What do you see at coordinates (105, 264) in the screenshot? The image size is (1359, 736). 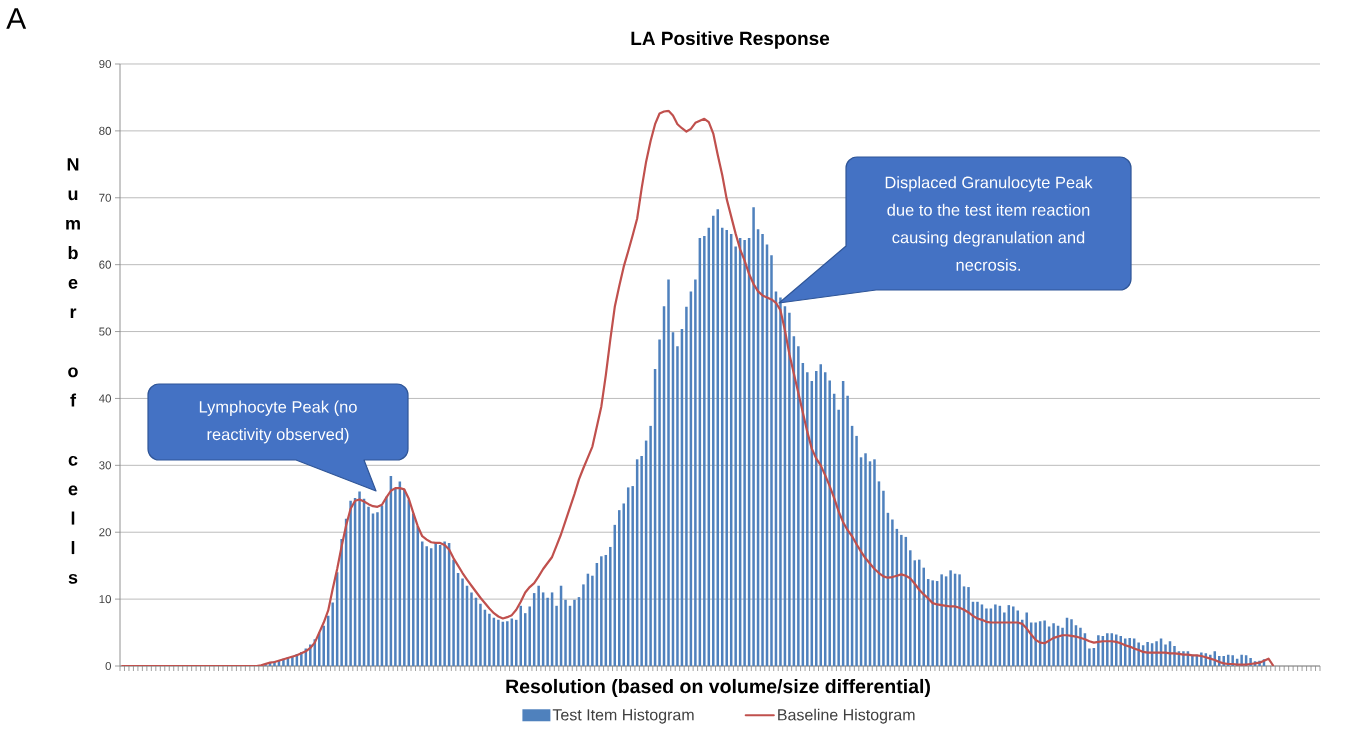 I see `y-tick-label: 60` at bounding box center [105, 264].